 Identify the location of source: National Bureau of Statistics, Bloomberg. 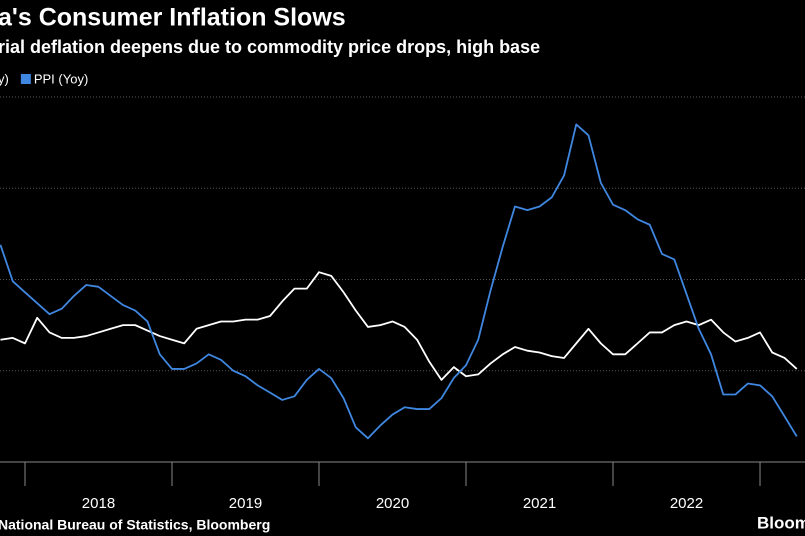
(135, 525).